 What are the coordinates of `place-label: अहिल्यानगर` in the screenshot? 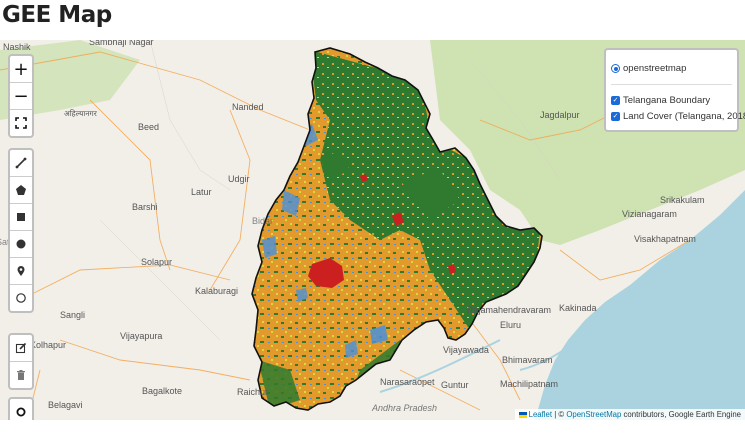 It's located at (81, 113).